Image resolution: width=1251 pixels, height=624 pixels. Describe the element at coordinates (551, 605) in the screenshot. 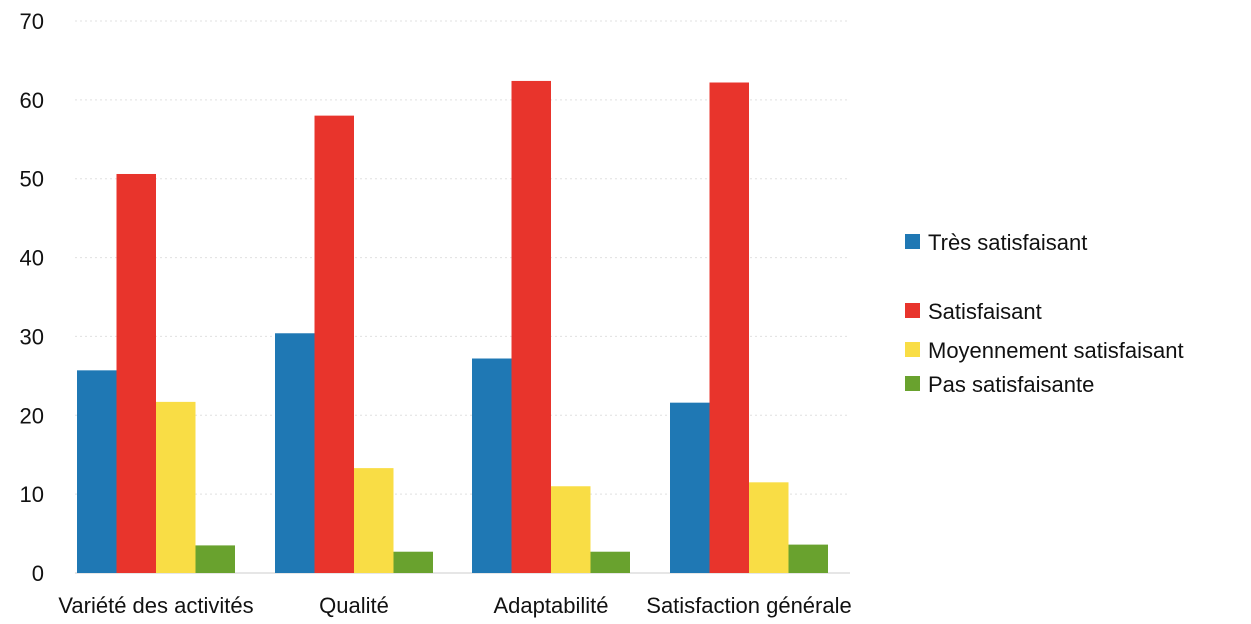

I see `x-category-label: Adaptabilité` at that location.